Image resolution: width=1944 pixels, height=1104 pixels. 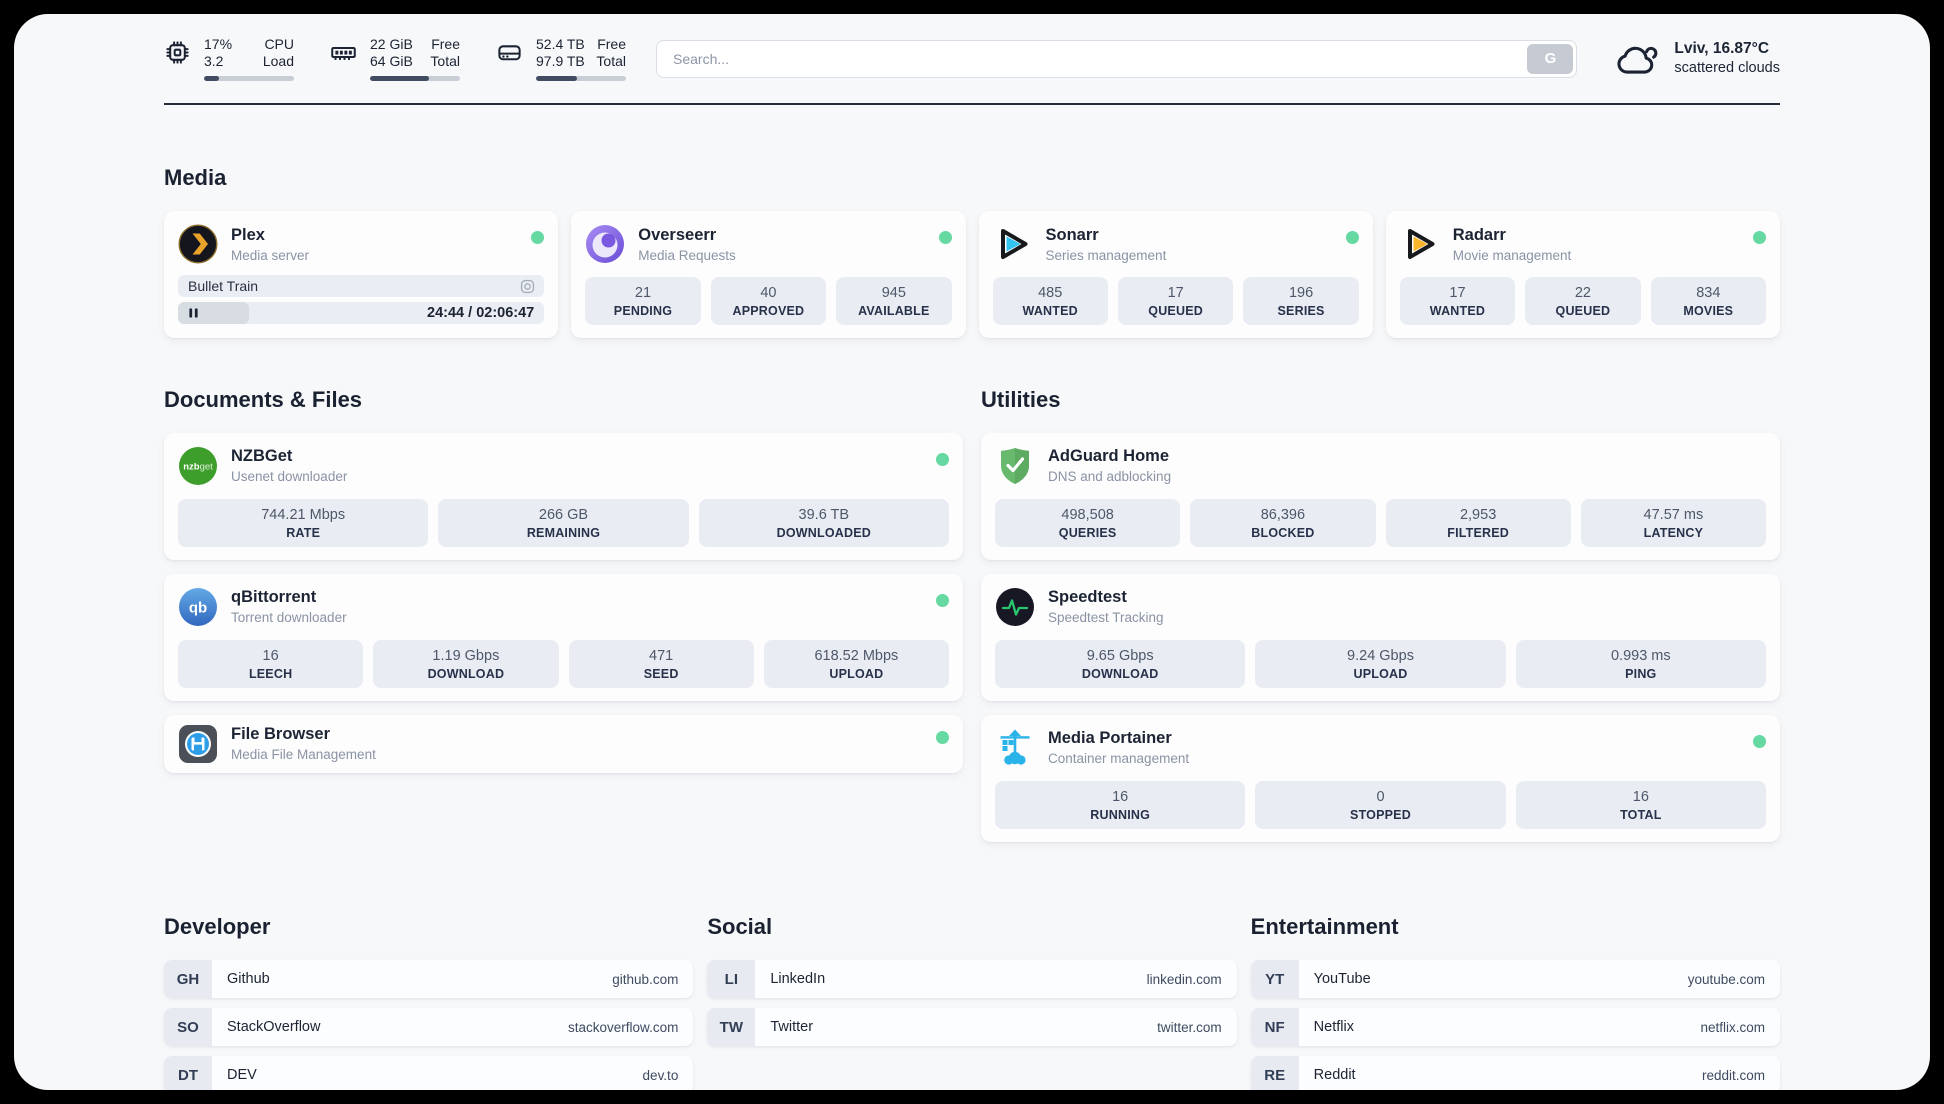 I want to click on search-input, so click(x=1117, y=58).